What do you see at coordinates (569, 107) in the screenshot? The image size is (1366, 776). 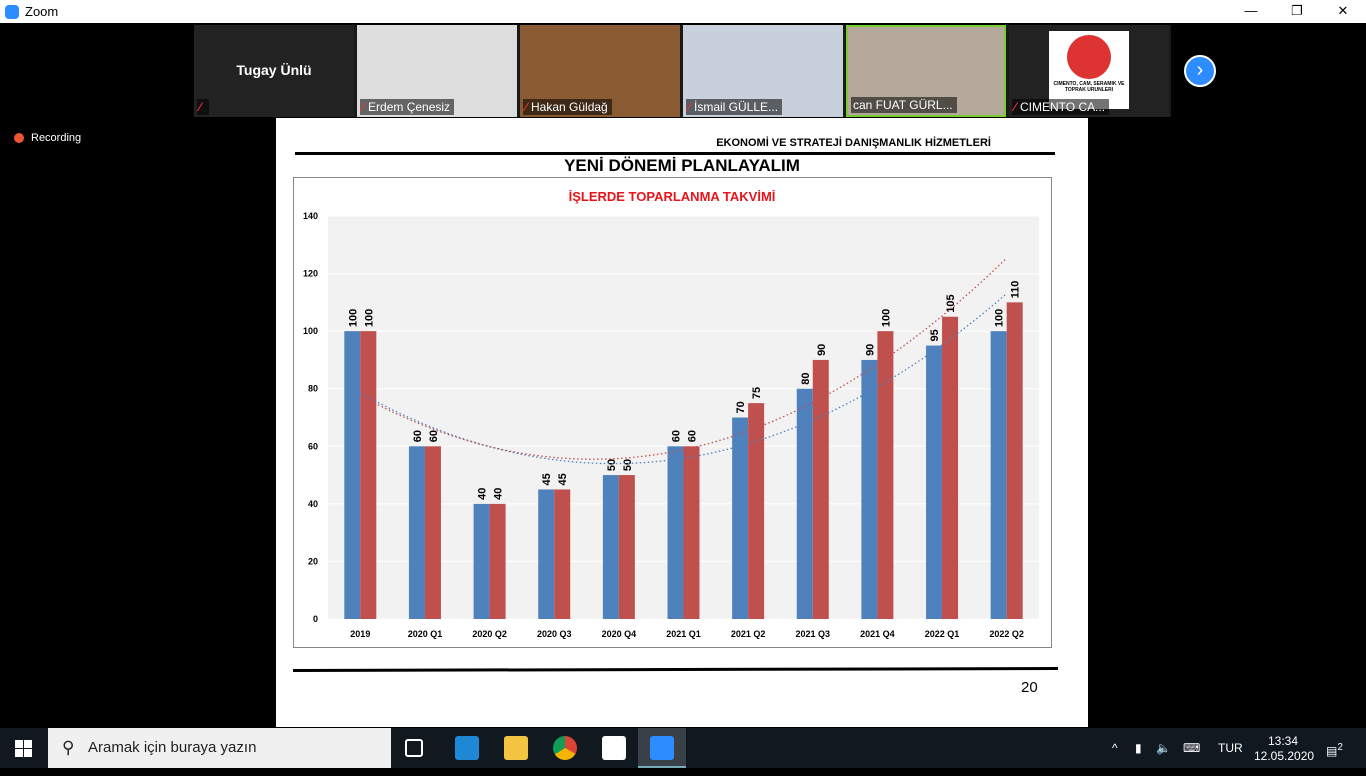 I see `participant-name: Hakan Güldağ` at bounding box center [569, 107].